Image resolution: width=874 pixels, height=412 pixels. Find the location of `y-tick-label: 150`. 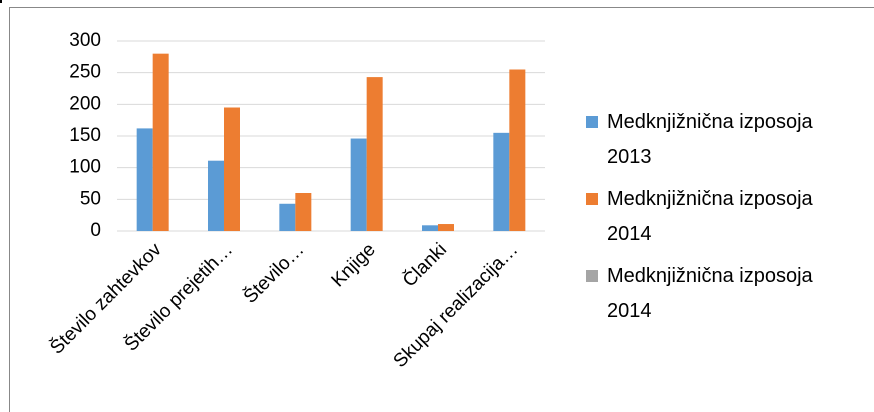

y-tick-label: 150 is located at coordinates (85, 135).